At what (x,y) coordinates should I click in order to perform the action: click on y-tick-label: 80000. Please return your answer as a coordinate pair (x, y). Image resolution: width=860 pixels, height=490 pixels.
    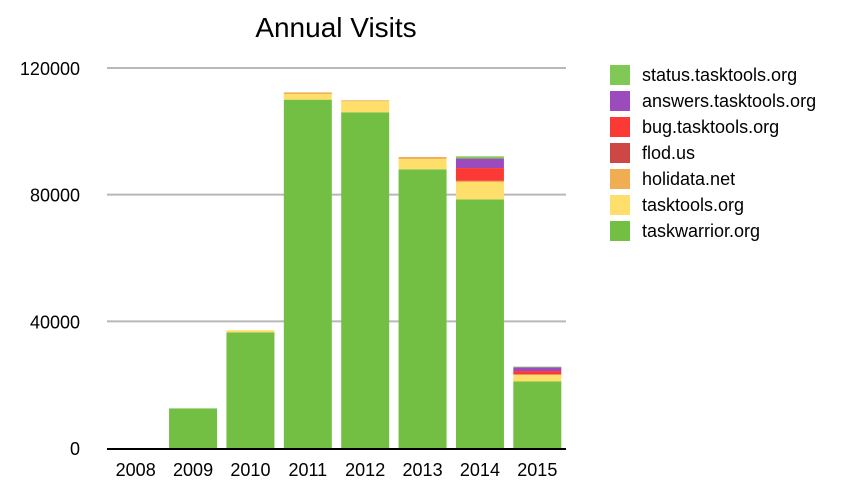
    Looking at the image, I should click on (55, 196).